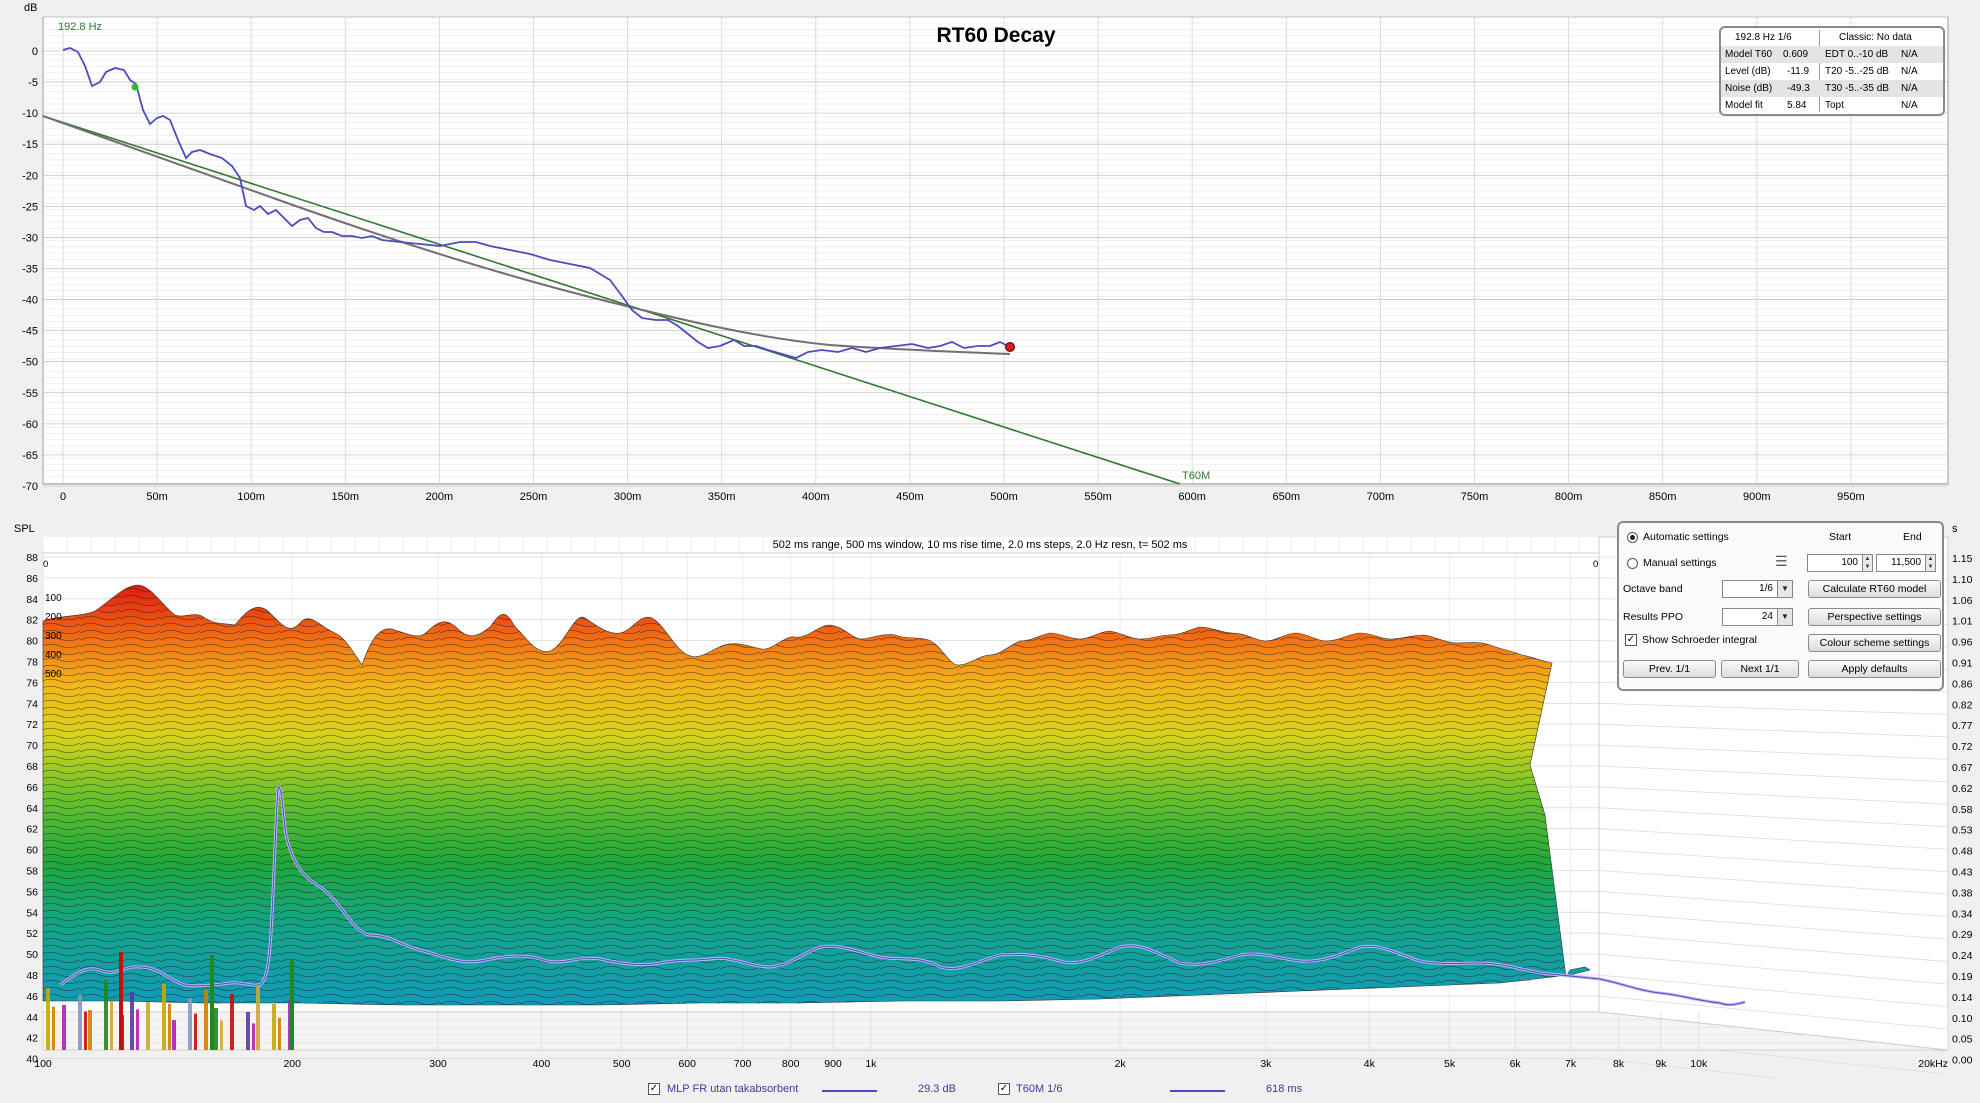 The width and height of the screenshot is (1980, 1103). Describe the element at coordinates (1912, 537) in the screenshot. I see `end-header: End` at that location.